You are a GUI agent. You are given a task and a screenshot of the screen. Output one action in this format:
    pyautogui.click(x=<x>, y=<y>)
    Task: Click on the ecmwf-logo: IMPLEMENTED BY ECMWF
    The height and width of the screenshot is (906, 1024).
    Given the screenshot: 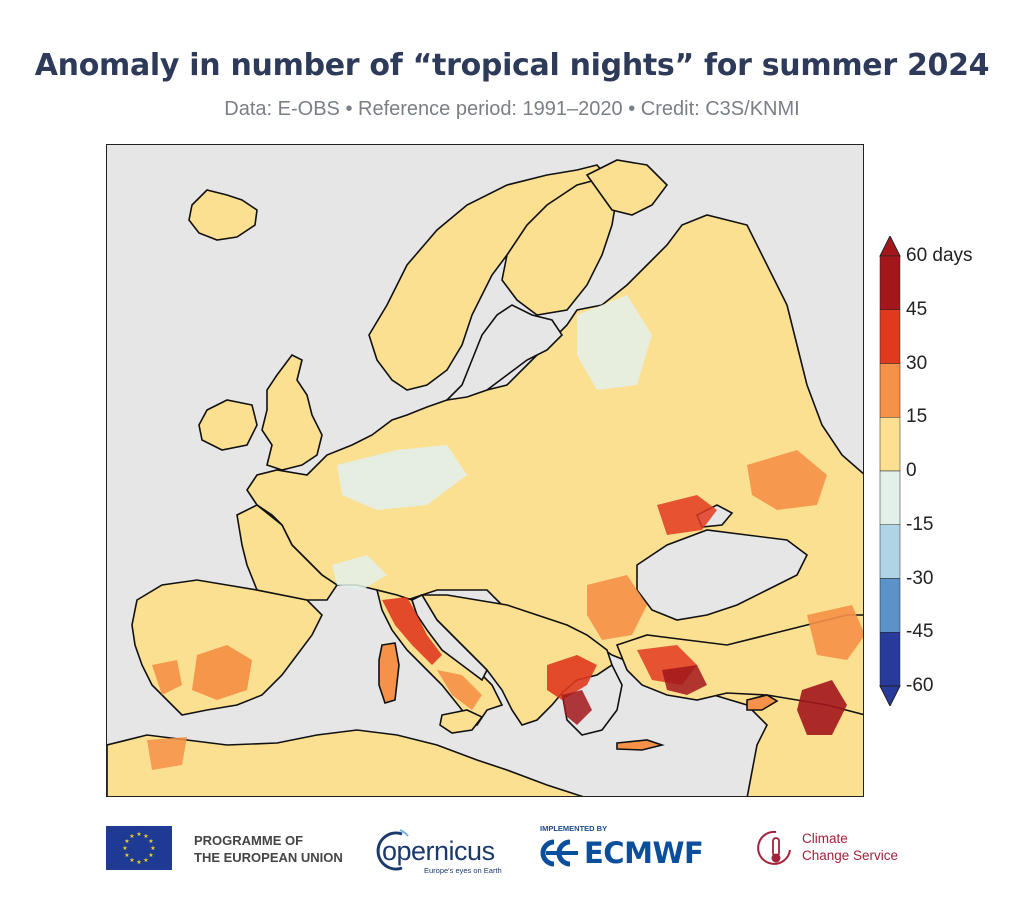 What is the action you would take?
    pyautogui.click(x=633, y=850)
    